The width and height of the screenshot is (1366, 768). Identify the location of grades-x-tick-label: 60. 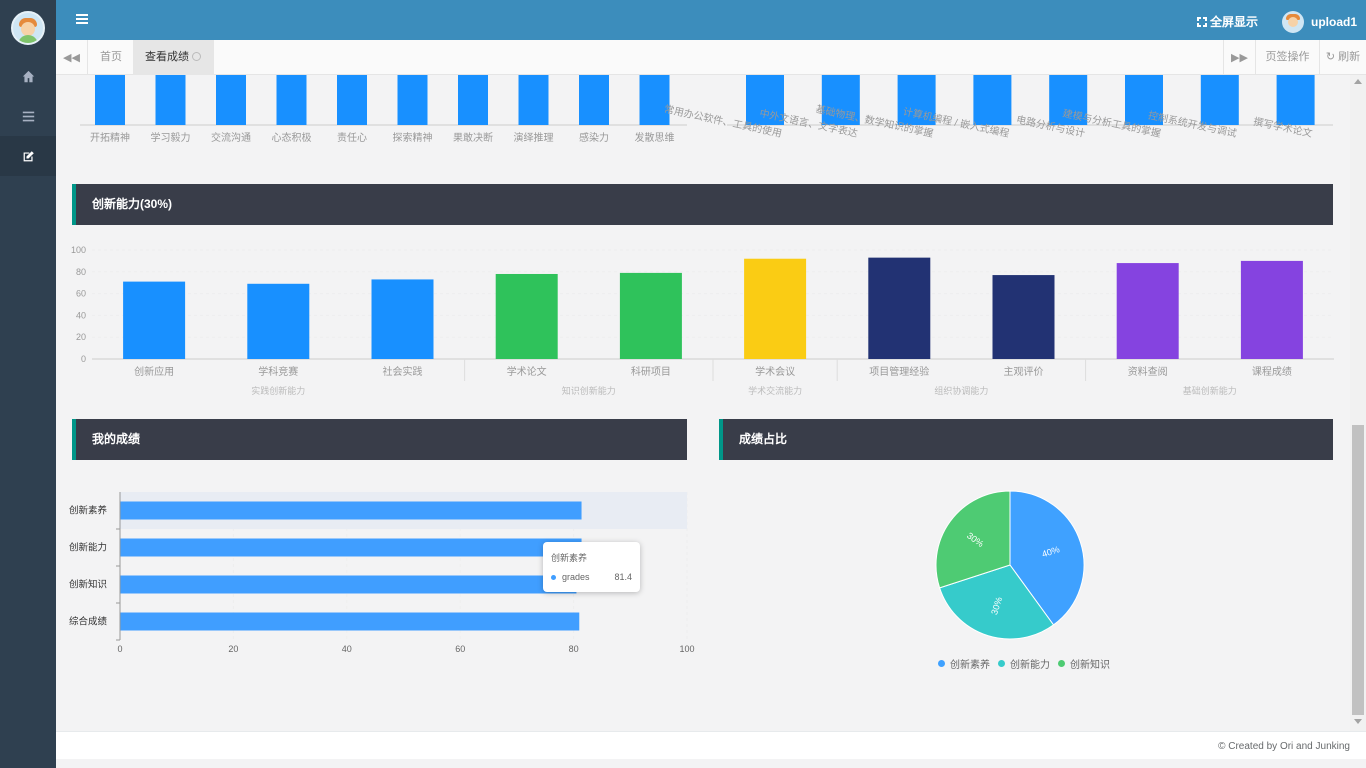
(460, 649).